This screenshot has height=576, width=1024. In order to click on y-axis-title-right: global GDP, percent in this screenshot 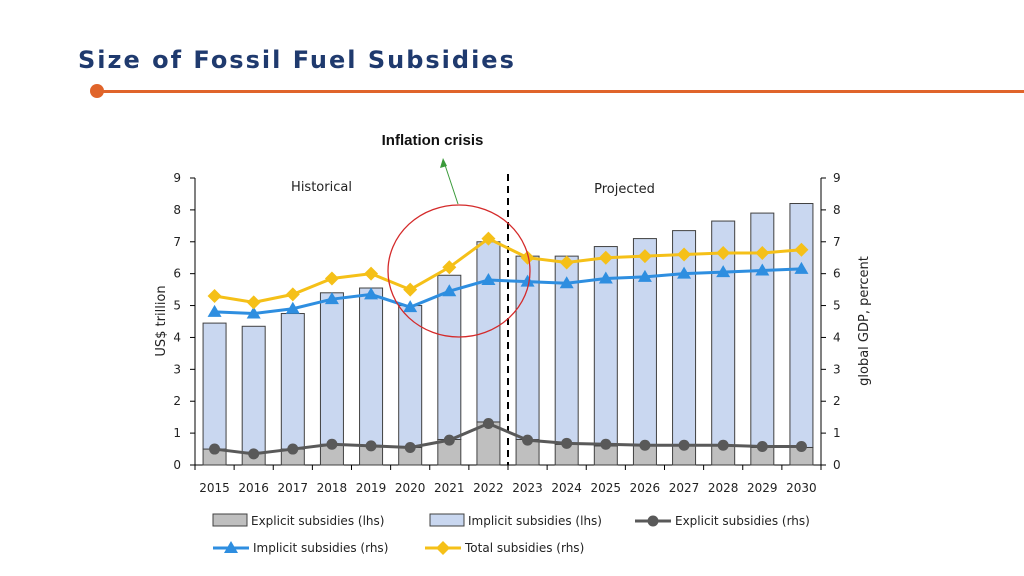, I will do `click(864, 321)`.